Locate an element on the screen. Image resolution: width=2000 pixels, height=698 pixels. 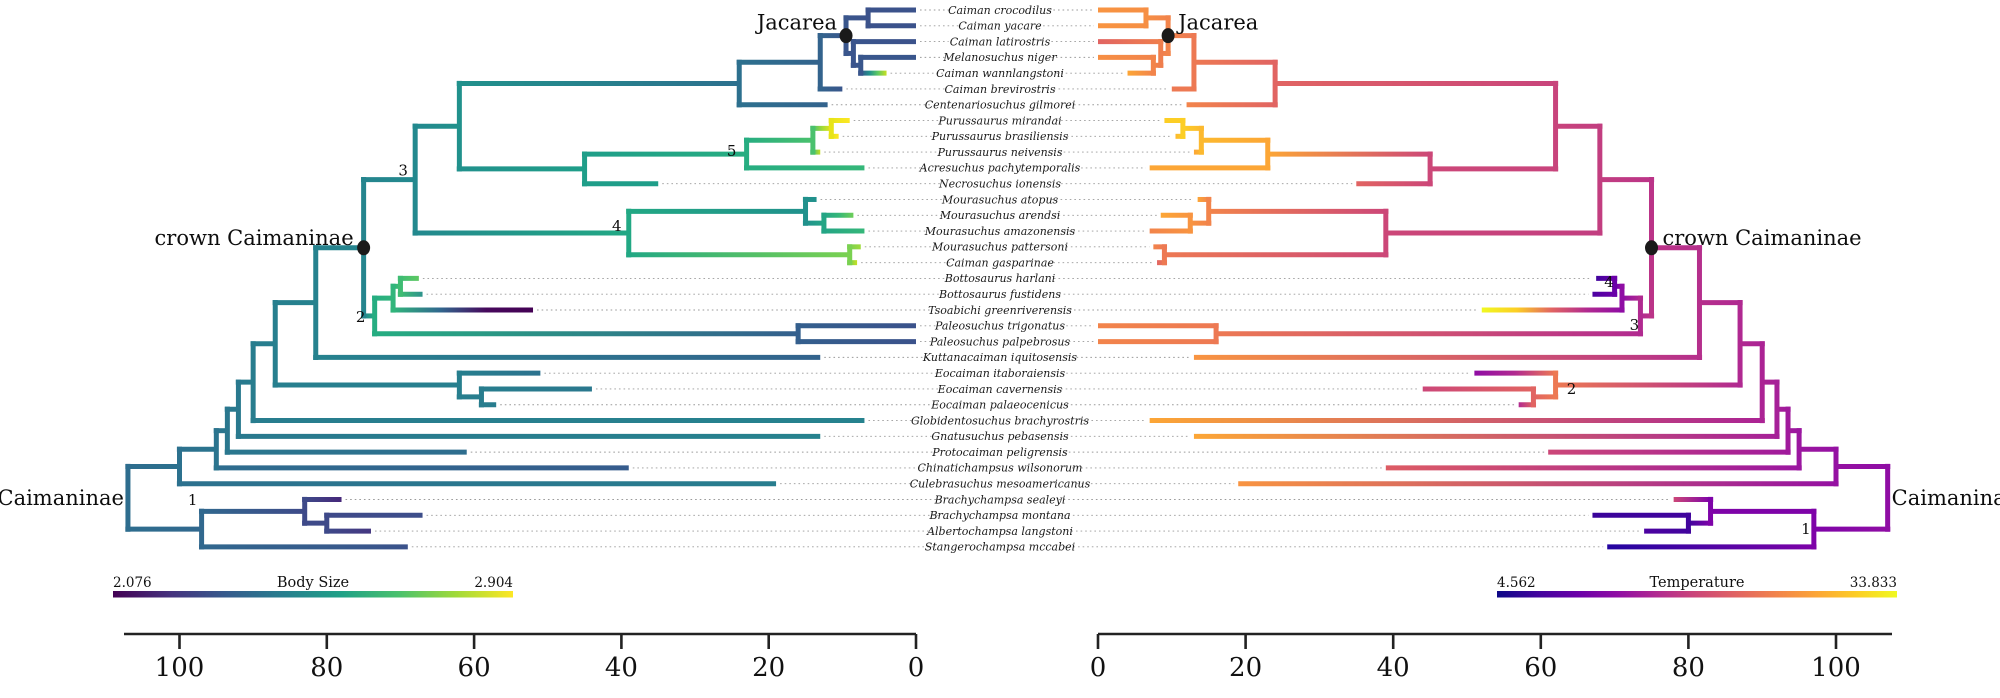
legend-max-value: 2.904 is located at coordinates (493, 583).